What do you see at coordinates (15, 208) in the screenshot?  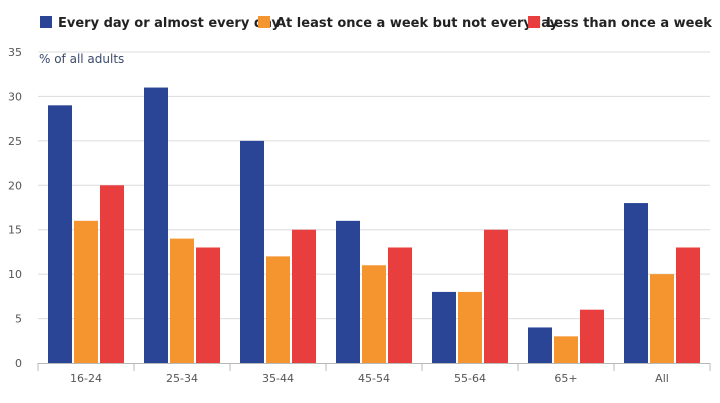 I see `y-axis-ticks: 0 5 10 15 20 25 30 35` at bounding box center [15, 208].